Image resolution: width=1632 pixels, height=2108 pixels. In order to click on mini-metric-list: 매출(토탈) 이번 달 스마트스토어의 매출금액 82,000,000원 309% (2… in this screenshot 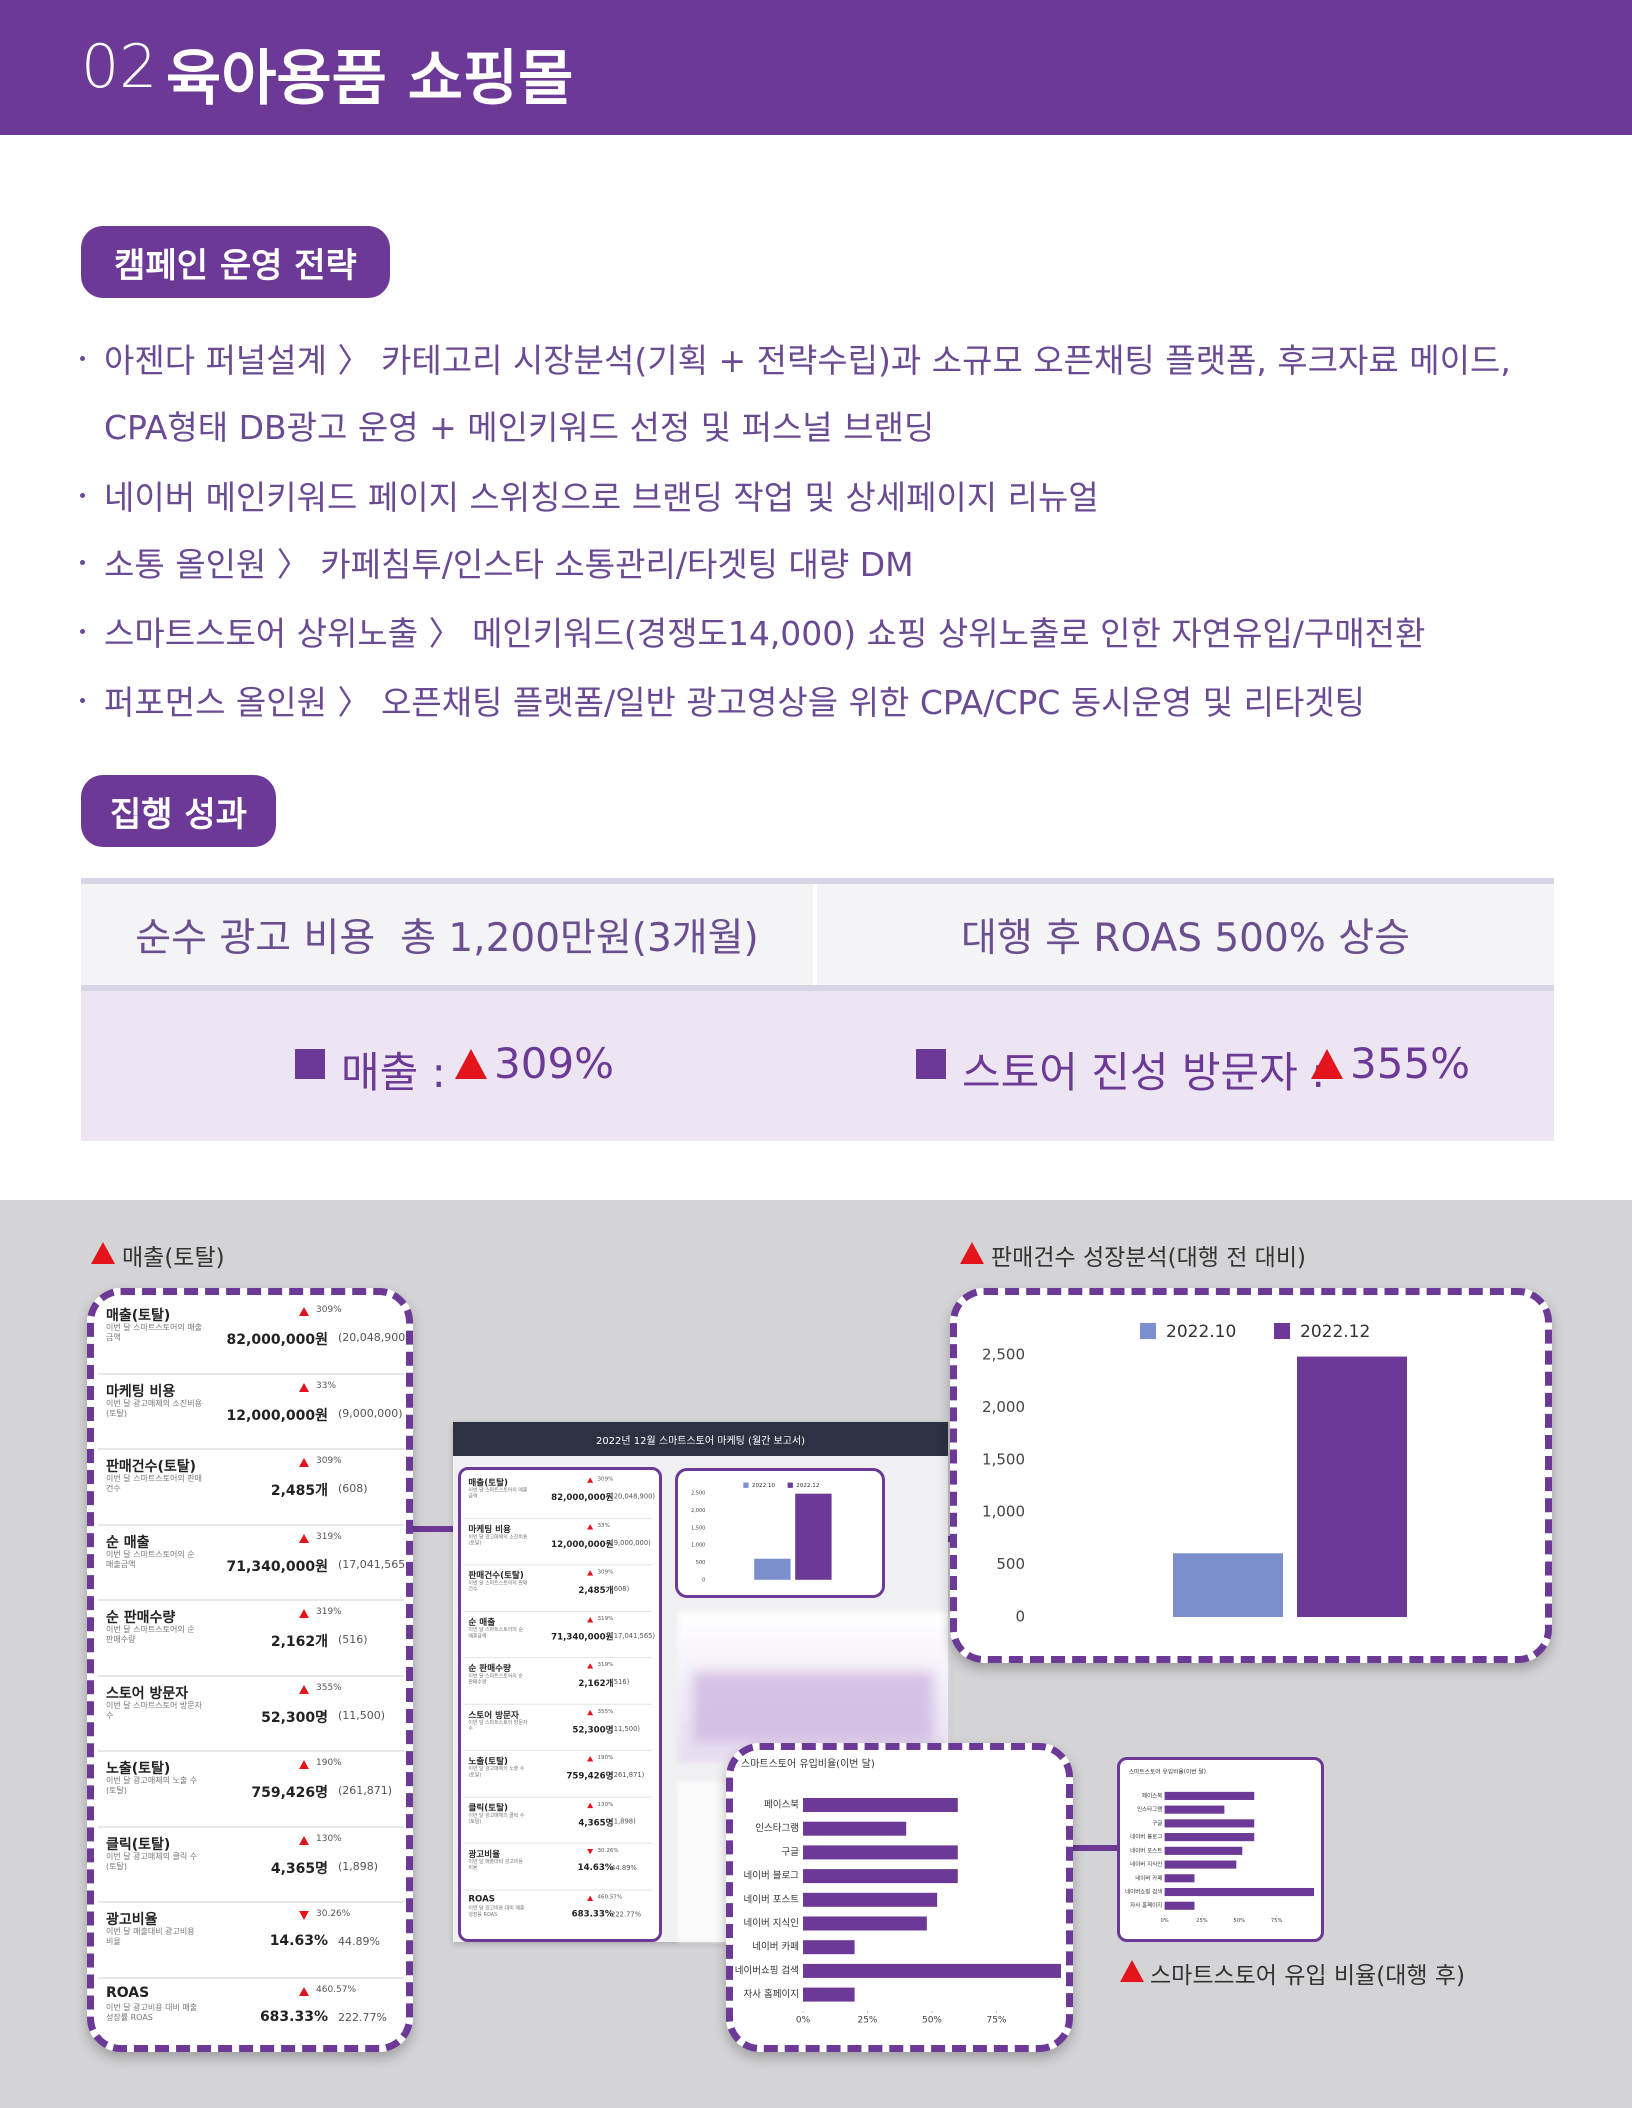, I will do `click(560, 1704)`.